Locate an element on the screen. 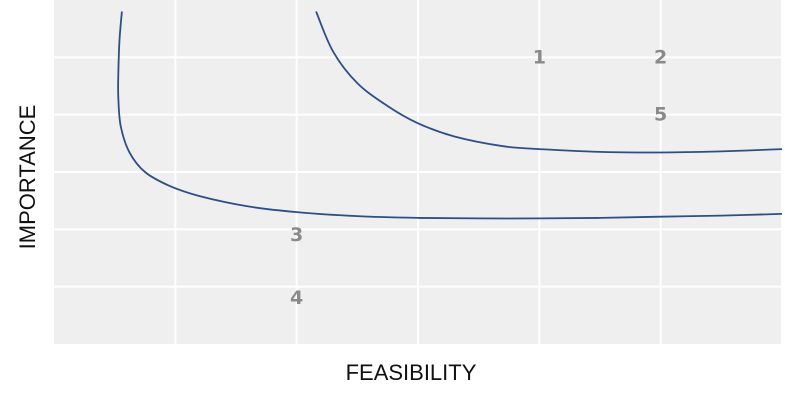  point-label-3: 3 is located at coordinates (296, 235).